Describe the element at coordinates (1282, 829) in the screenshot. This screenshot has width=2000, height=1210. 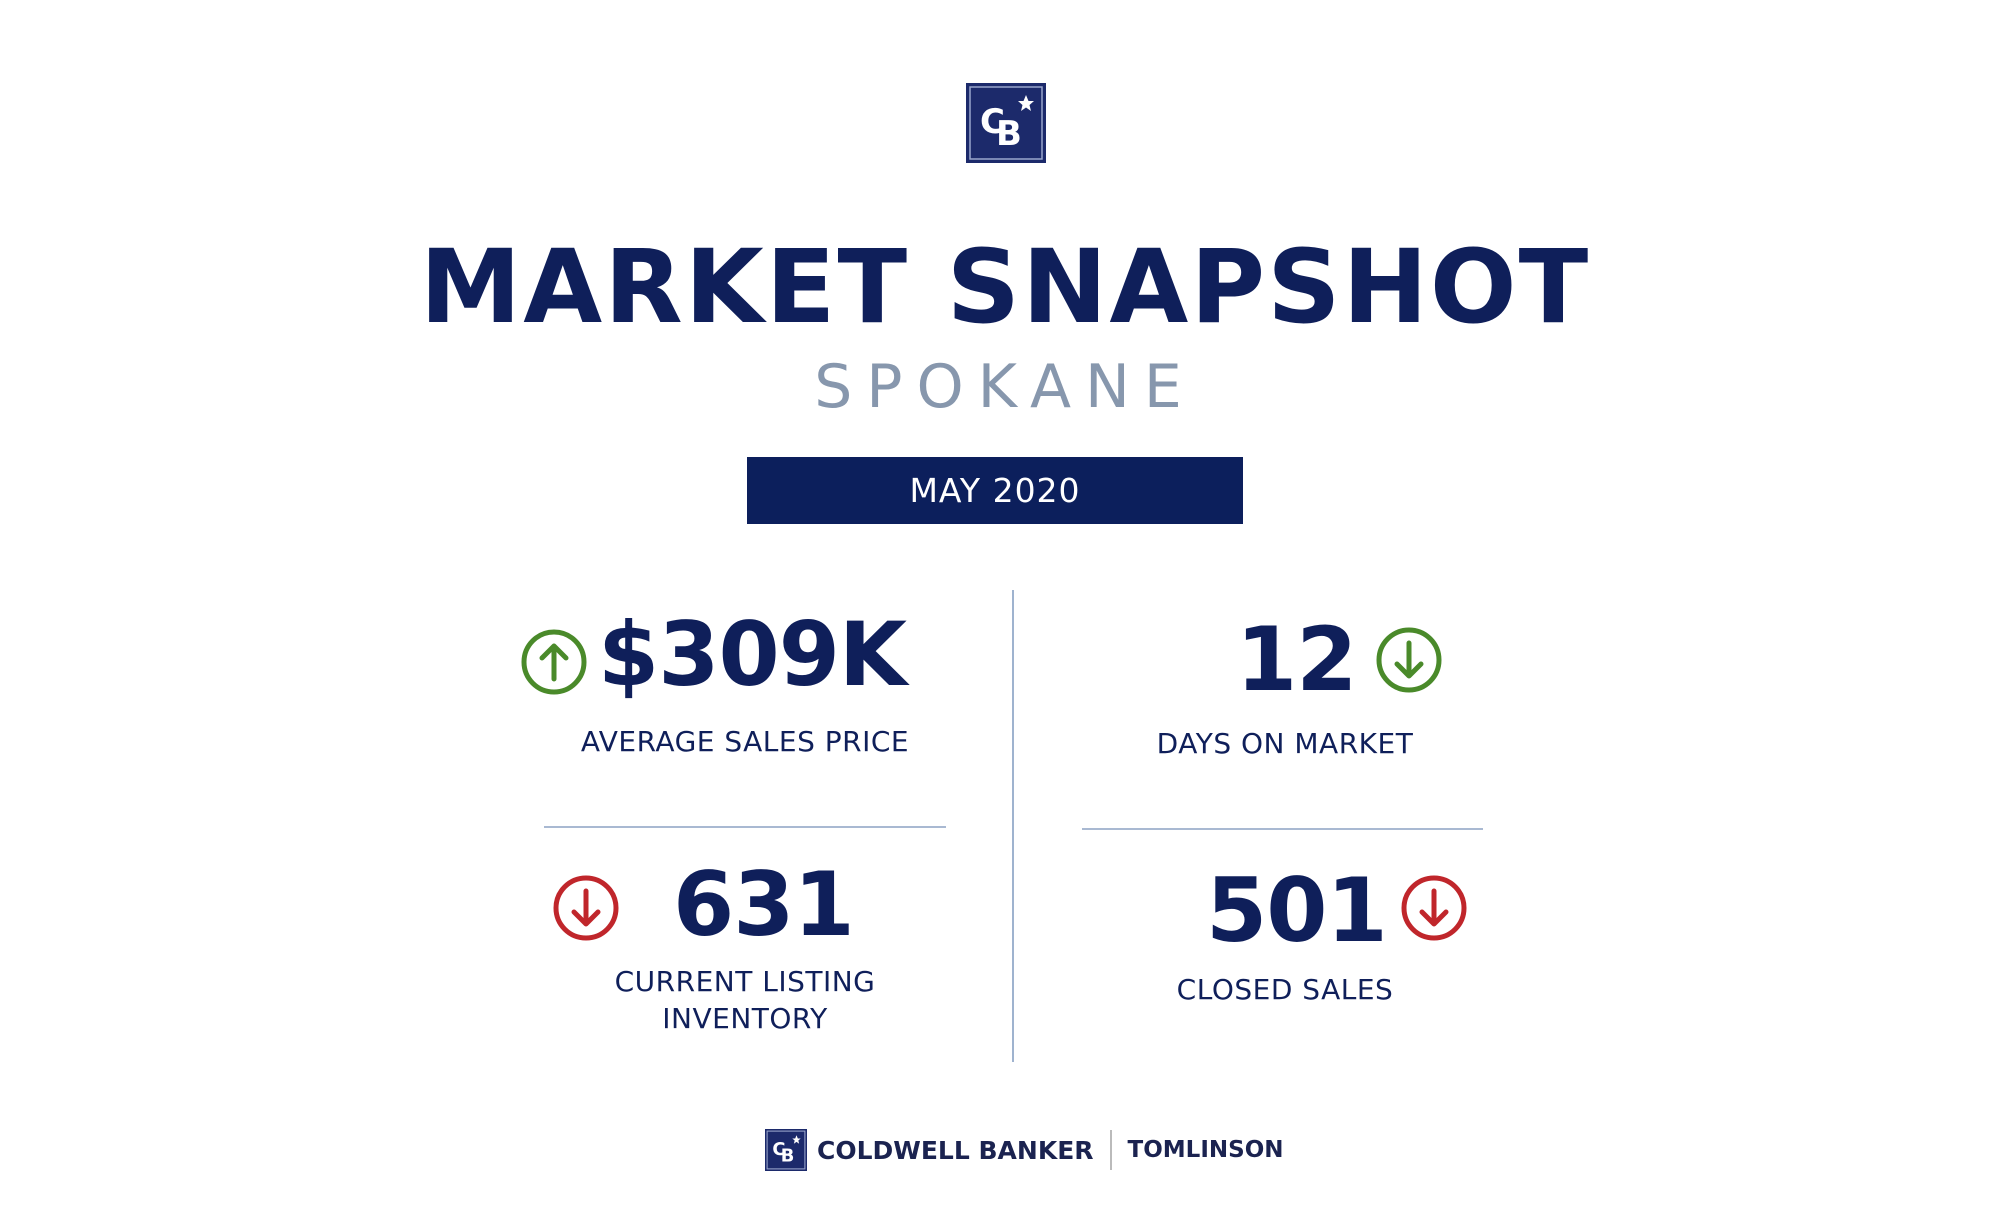
I see `horizontal-divider-right` at that location.